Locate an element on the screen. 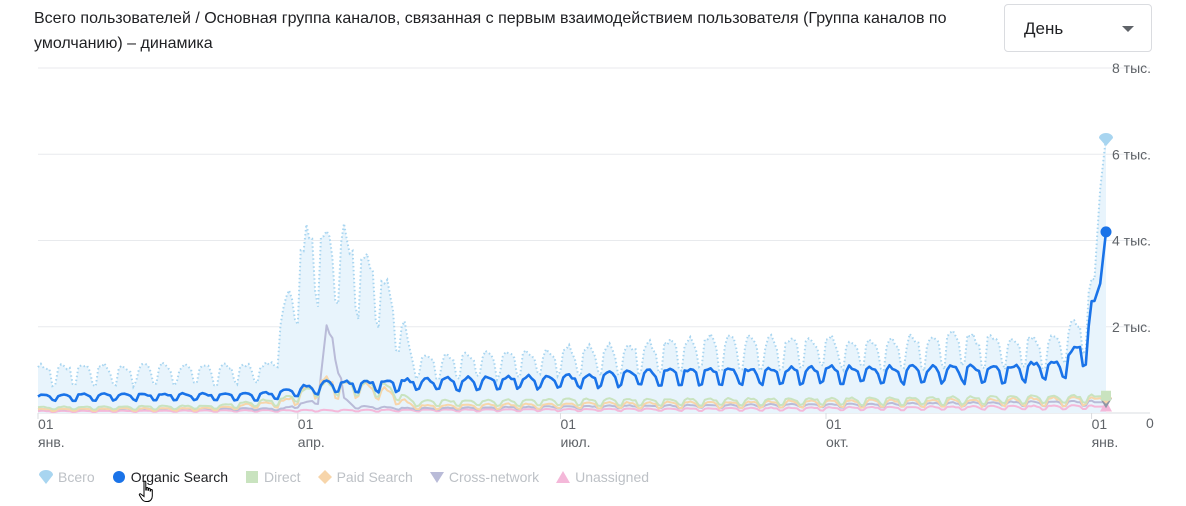 The width and height of the screenshot is (1186, 506). y-tick-label: 4 тыс. is located at coordinates (1131, 241).